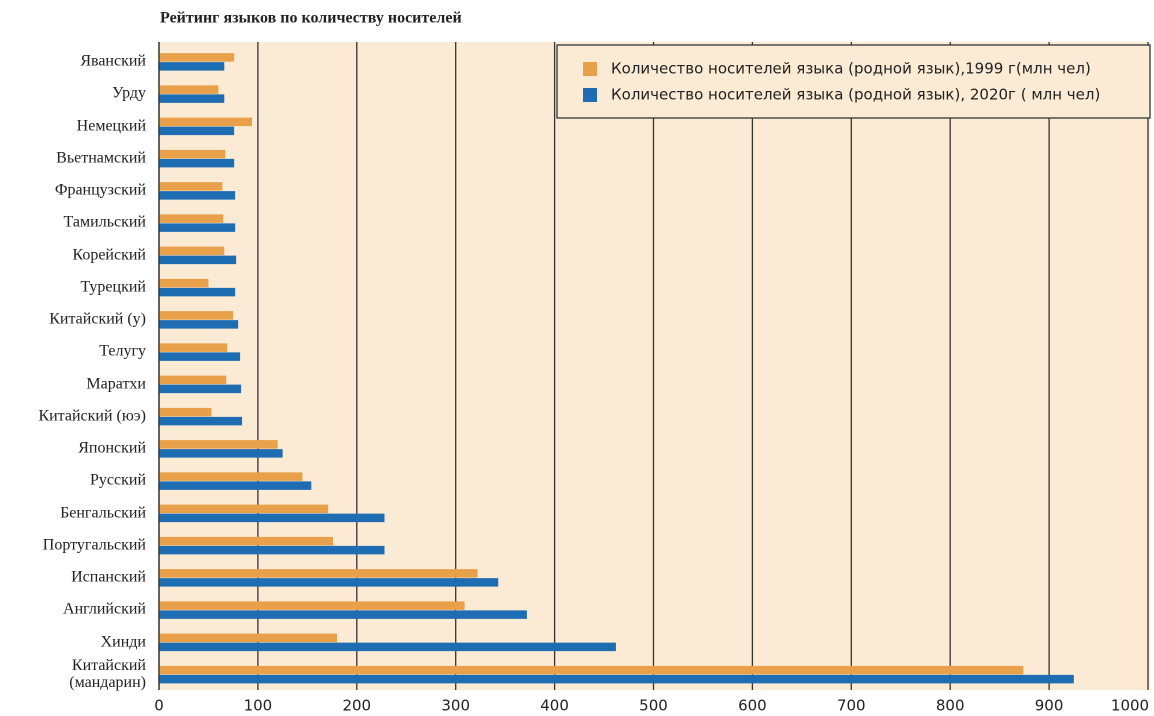 Image resolution: width=1154 pixels, height=716 pixels. I want to click on x-tick-label: 800, so click(950, 706).